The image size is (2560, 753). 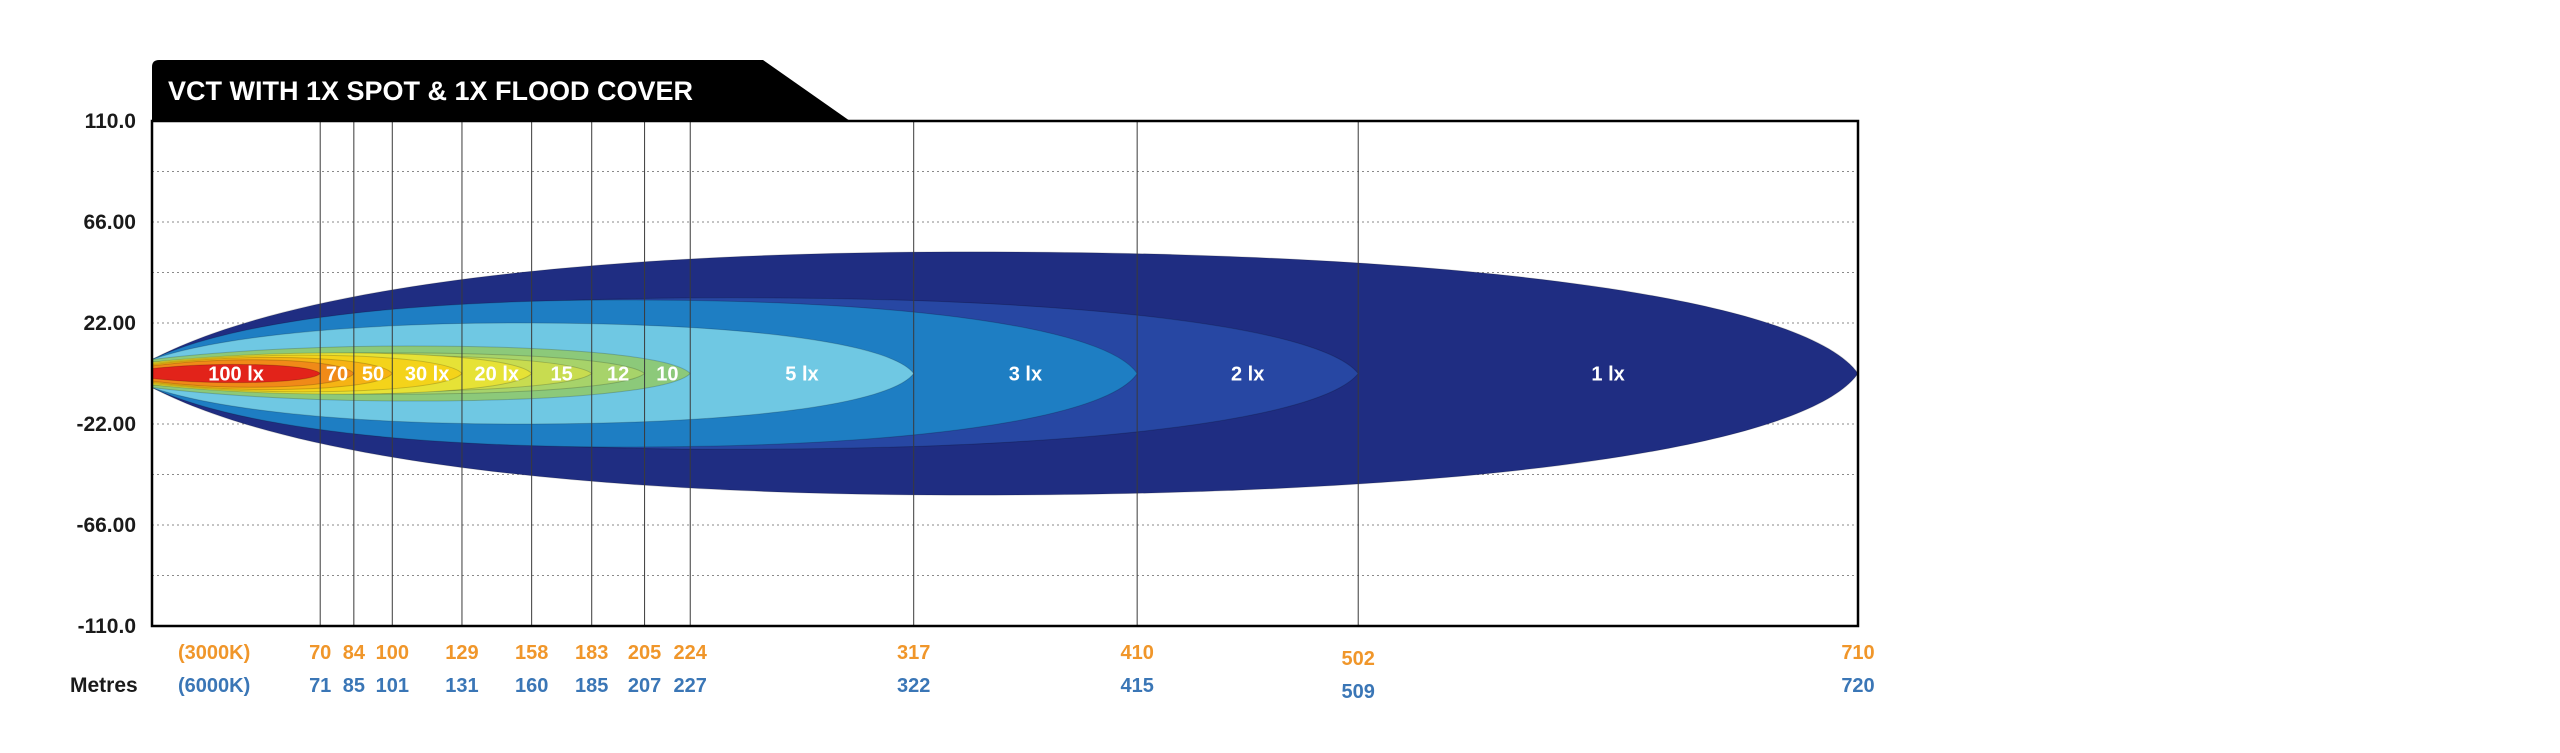 What do you see at coordinates (392, 653) in the screenshot?
I see `x-tick-label-3000k: 100` at bounding box center [392, 653].